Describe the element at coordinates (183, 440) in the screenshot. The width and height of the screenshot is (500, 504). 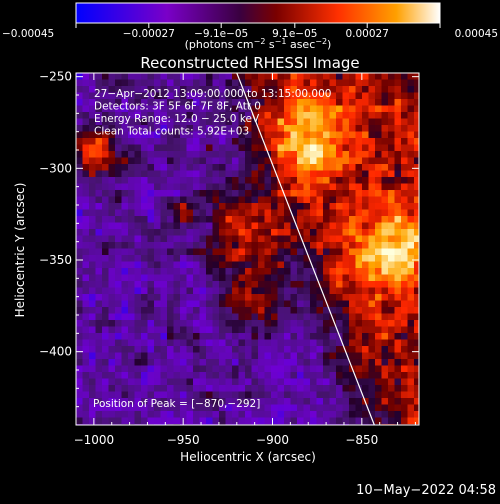
I see `x-tick-label: −950` at that location.